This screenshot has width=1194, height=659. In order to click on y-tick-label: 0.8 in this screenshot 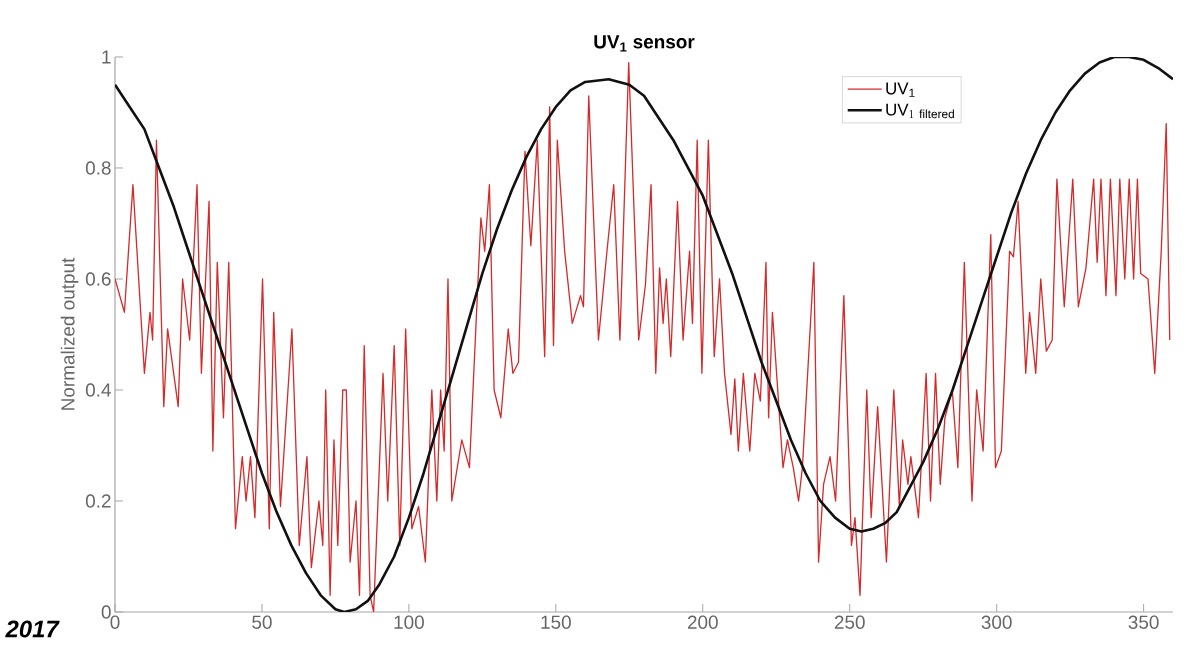, I will do `click(98, 168)`.